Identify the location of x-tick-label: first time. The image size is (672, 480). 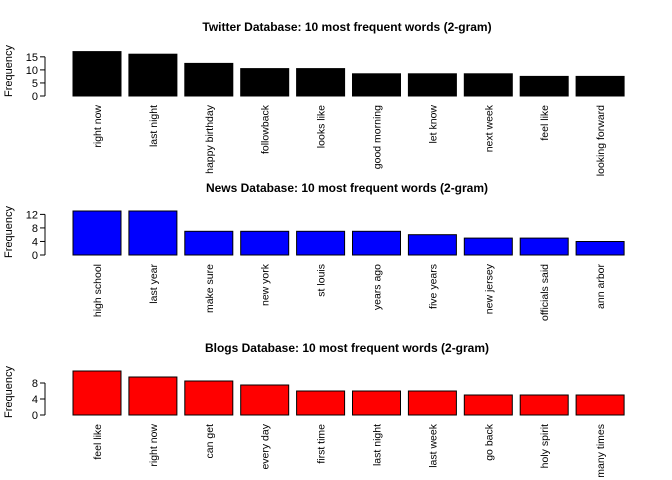
(322, 444).